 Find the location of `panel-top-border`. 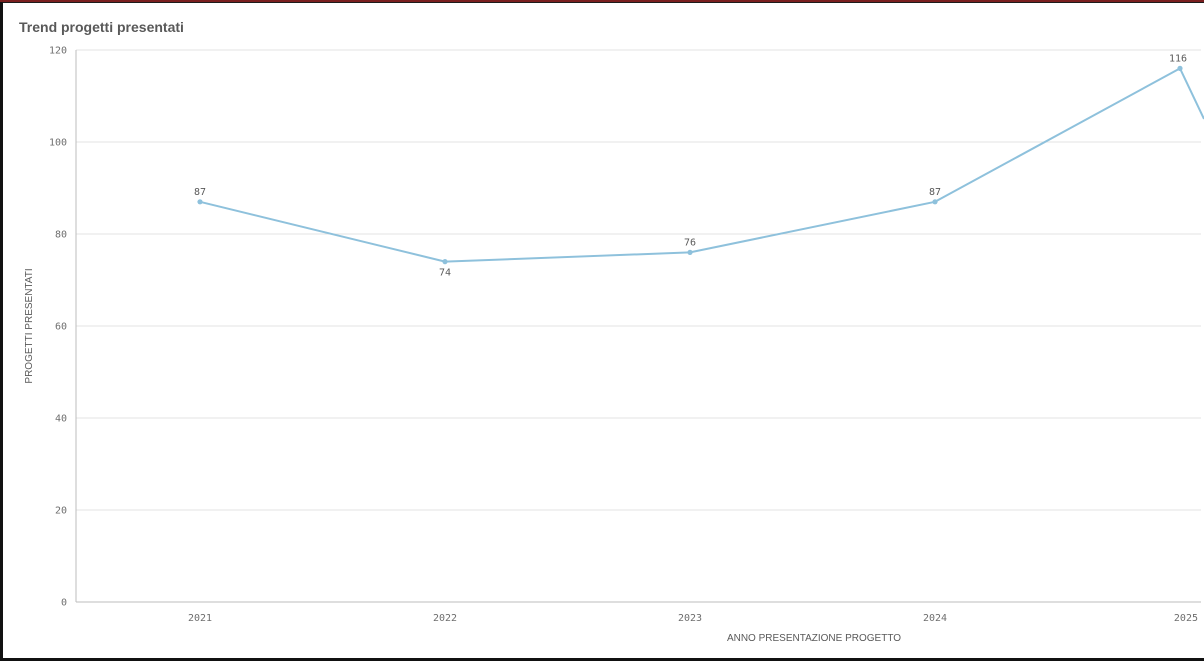

panel-top-border is located at coordinates (602, 1).